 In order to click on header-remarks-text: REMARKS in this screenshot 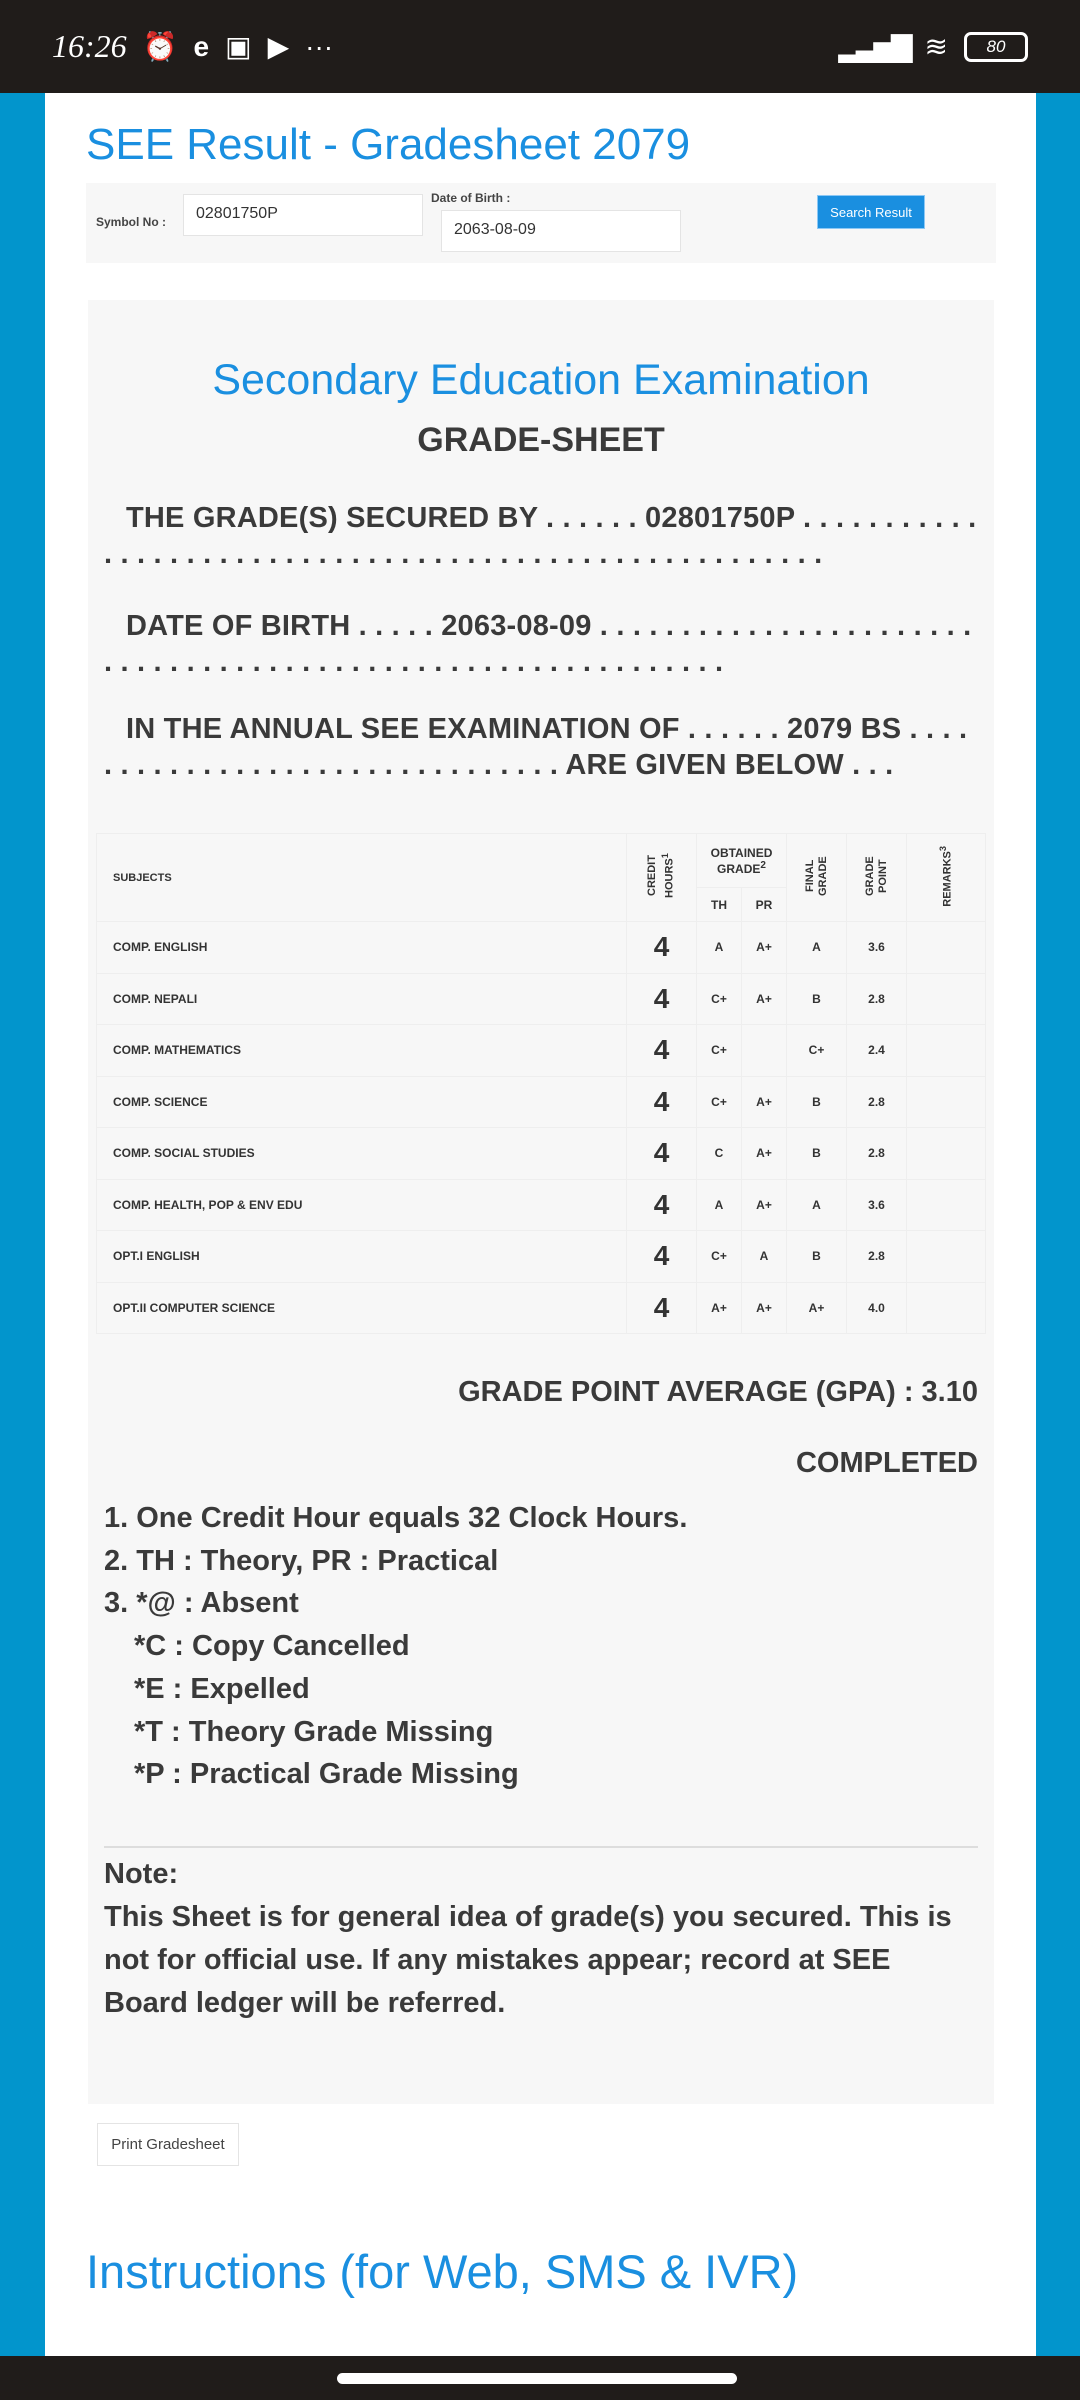, I will do `click(947, 878)`.